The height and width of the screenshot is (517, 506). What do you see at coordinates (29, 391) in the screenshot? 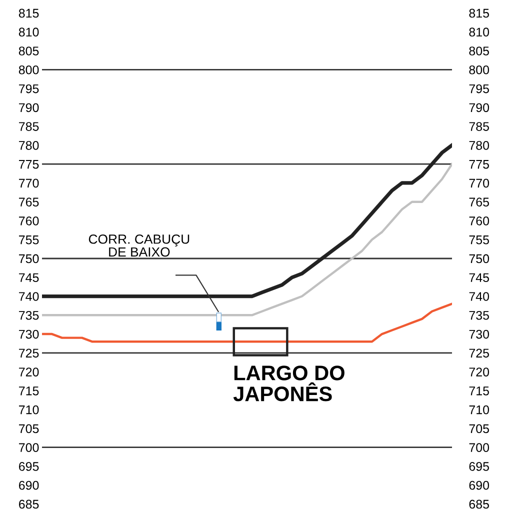
I see `y-tick-label: 715` at bounding box center [29, 391].